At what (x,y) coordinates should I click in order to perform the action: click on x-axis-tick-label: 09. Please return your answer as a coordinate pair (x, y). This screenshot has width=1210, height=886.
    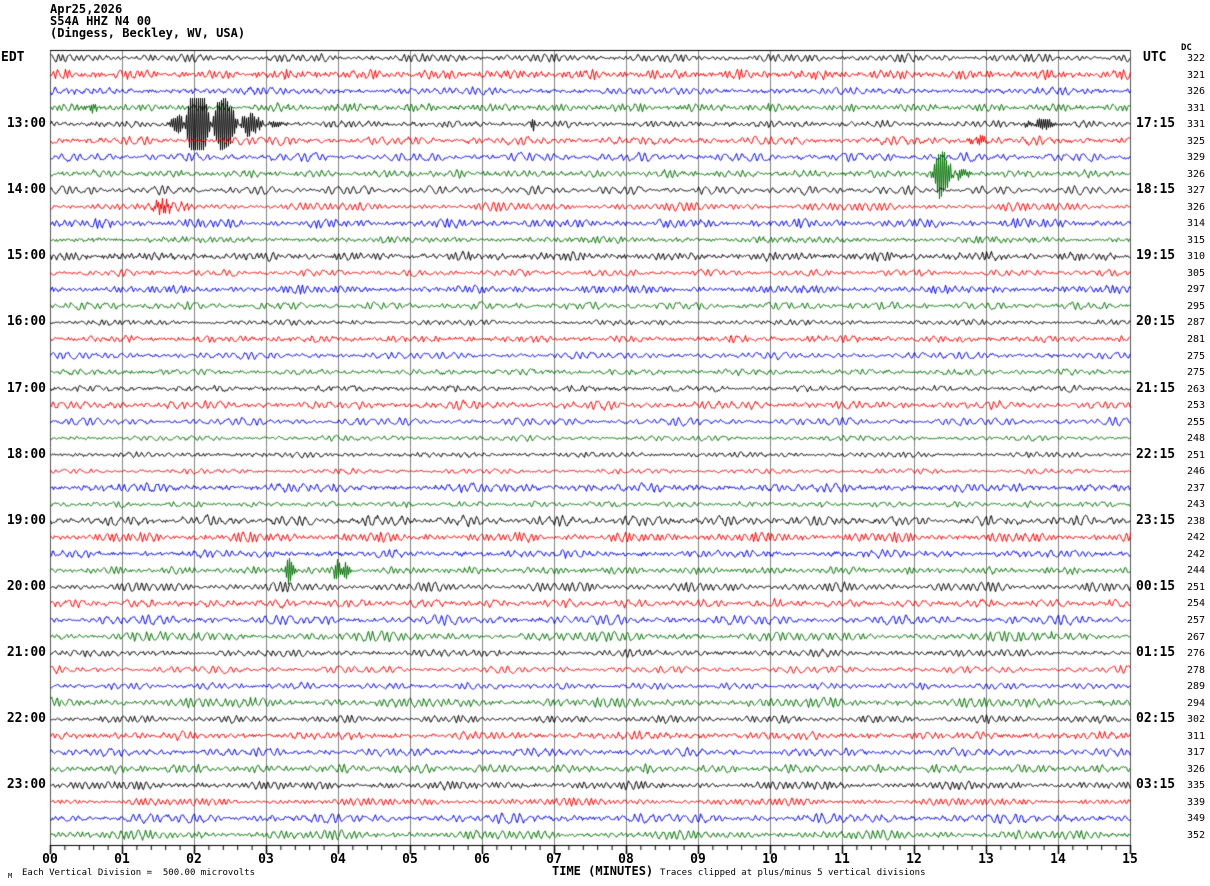
    Looking at the image, I should click on (698, 859).